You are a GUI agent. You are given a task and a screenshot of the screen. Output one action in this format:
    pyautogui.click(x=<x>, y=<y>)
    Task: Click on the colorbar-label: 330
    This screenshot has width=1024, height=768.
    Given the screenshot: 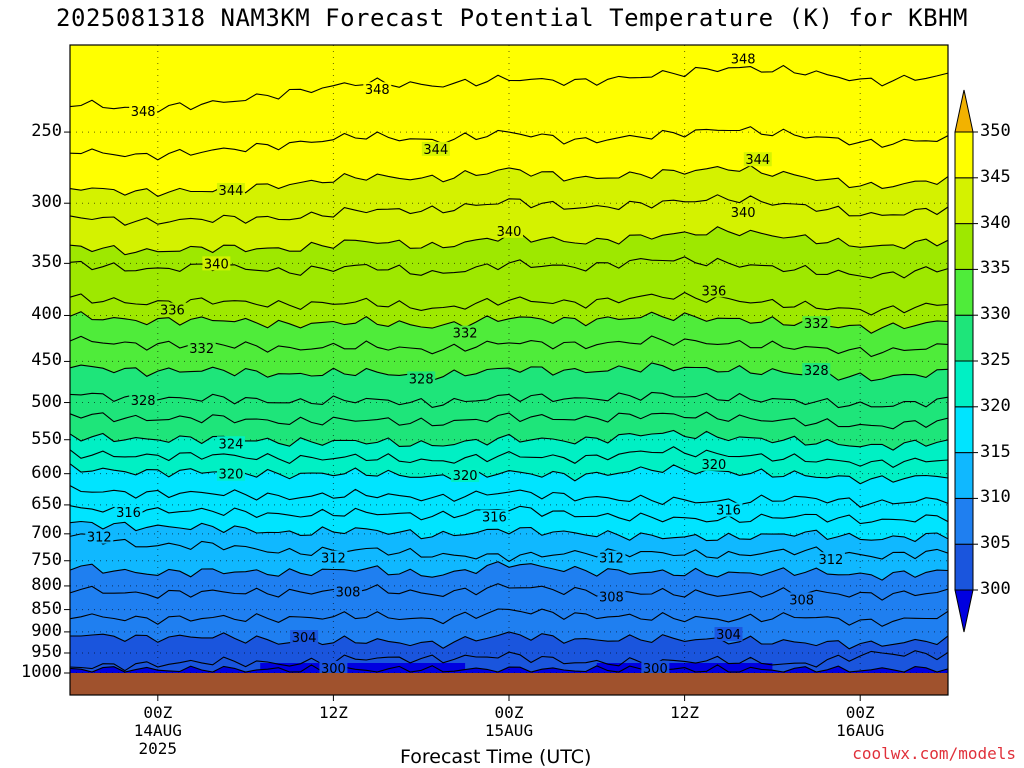 What is the action you would take?
    pyautogui.click(x=995, y=314)
    